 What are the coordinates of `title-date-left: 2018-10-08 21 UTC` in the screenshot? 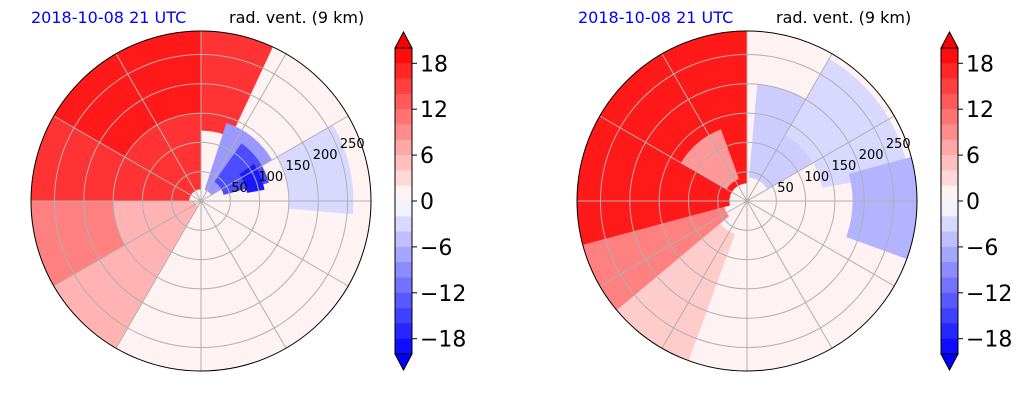 It's located at (108, 17).